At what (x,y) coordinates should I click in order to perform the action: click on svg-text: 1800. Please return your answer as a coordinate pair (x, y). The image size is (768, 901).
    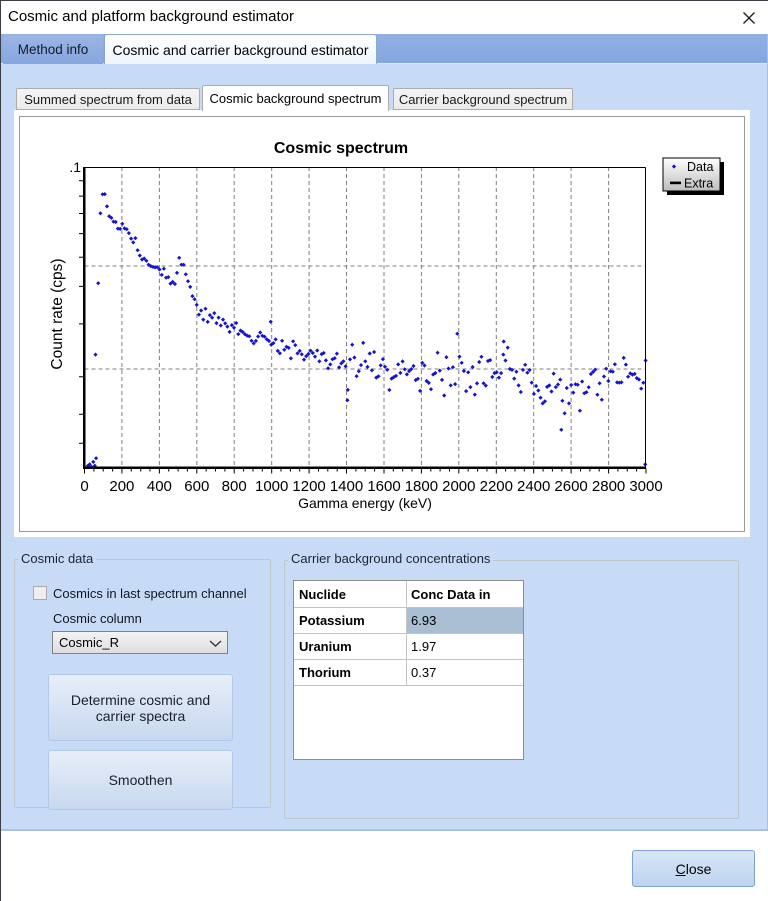
    Looking at the image, I should click on (421, 486).